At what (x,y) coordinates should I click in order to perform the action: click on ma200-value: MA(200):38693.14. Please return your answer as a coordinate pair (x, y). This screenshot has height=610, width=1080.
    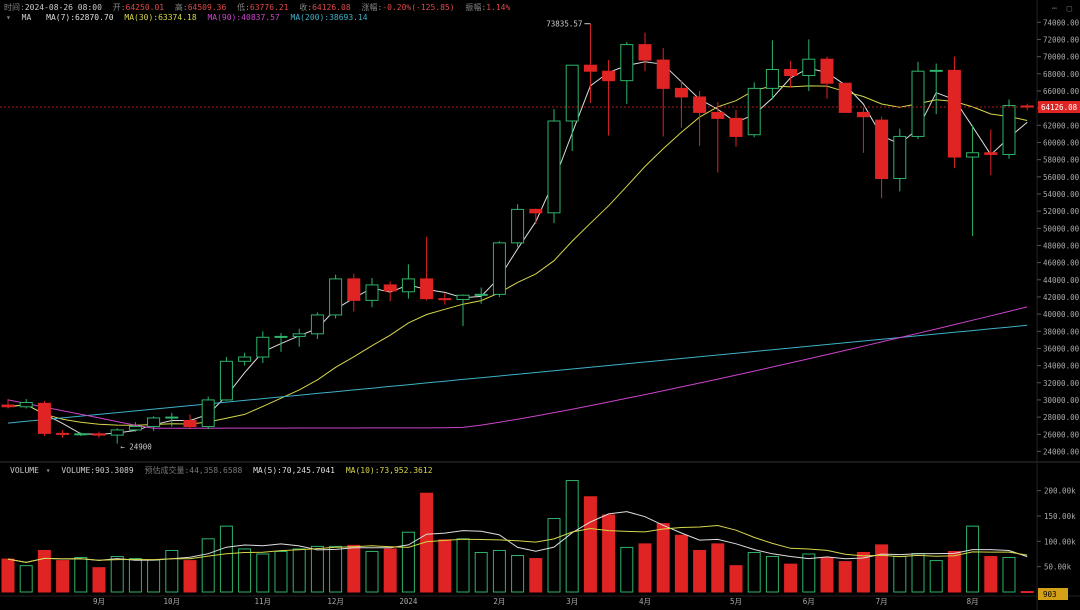
    Looking at the image, I should click on (329, 17).